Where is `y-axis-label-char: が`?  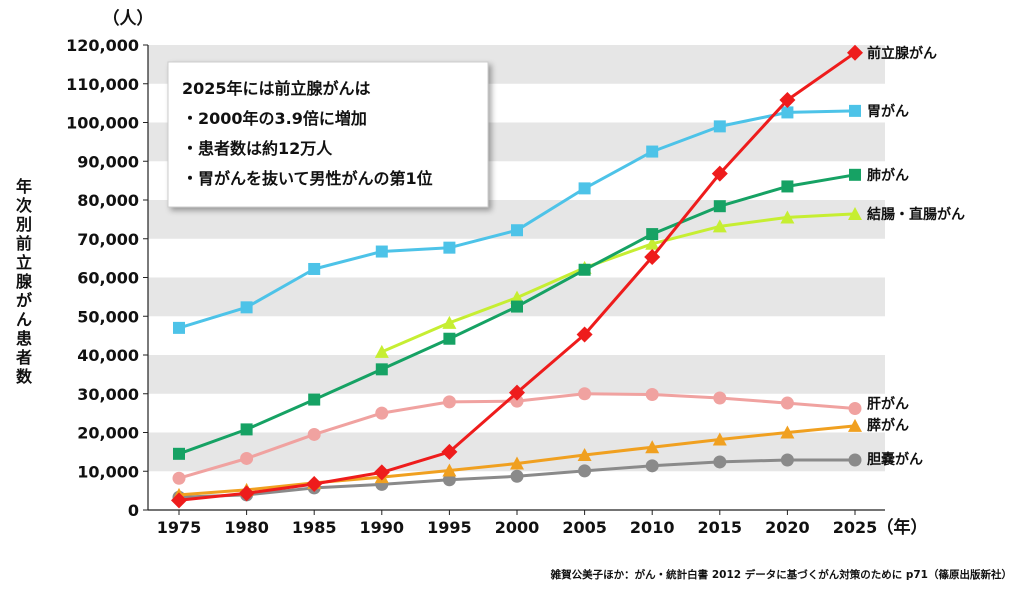 y-axis-label-char: が is located at coordinates (24, 300).